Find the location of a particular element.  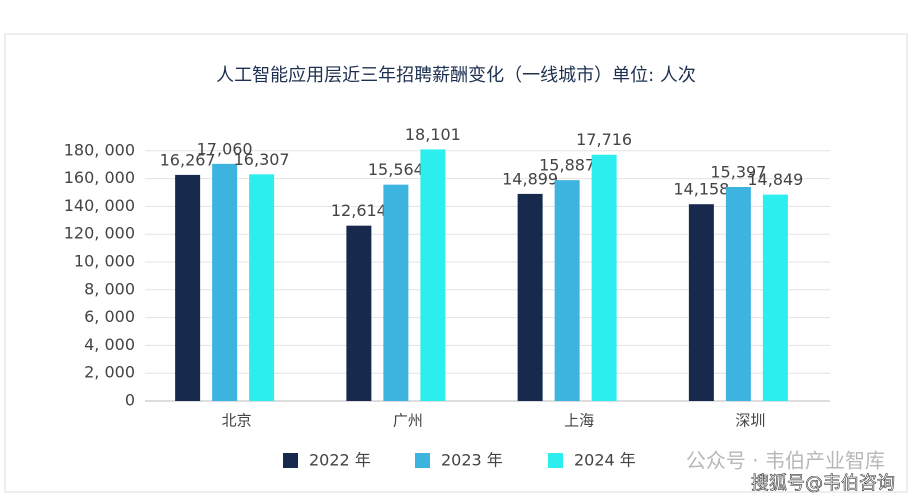

y-tick-label: 10, 000 is located at coordinates (104, 261).